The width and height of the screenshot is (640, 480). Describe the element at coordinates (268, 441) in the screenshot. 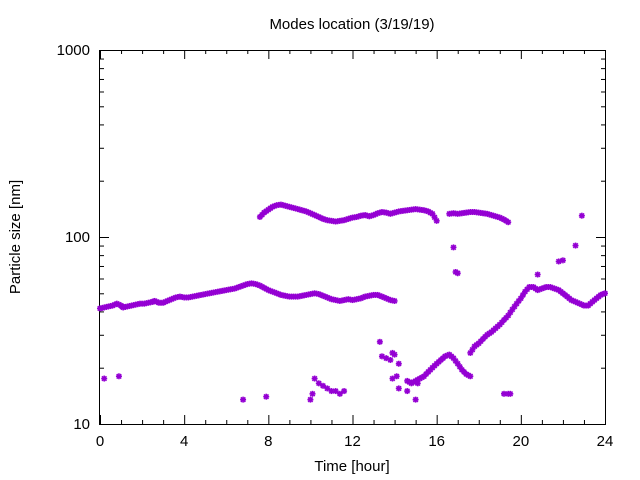

I see `x-tick-label: 8` at that location.